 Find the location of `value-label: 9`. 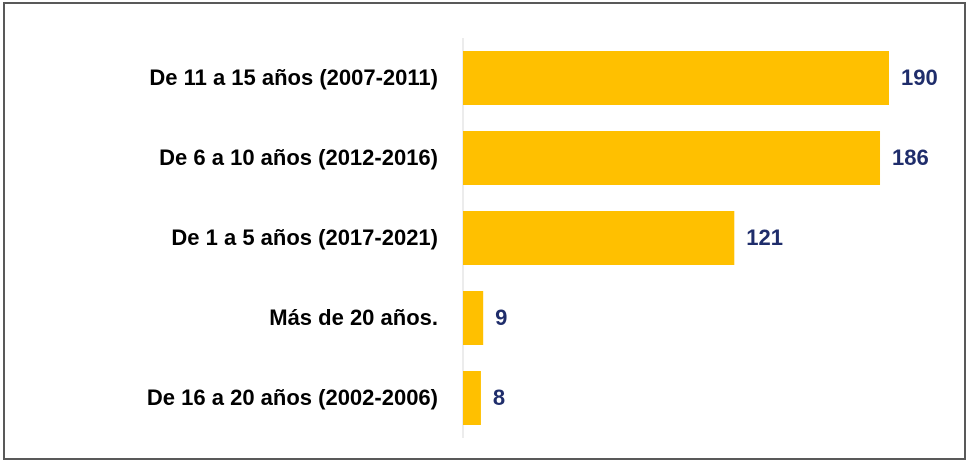

value-label: 9 is located at coordinates (501, 317).